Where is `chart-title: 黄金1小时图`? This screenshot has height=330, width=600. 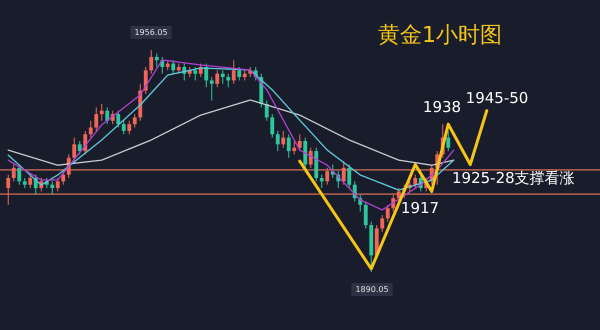 chart-title: 黄金1小时图 is located at coordinates (440, 35).